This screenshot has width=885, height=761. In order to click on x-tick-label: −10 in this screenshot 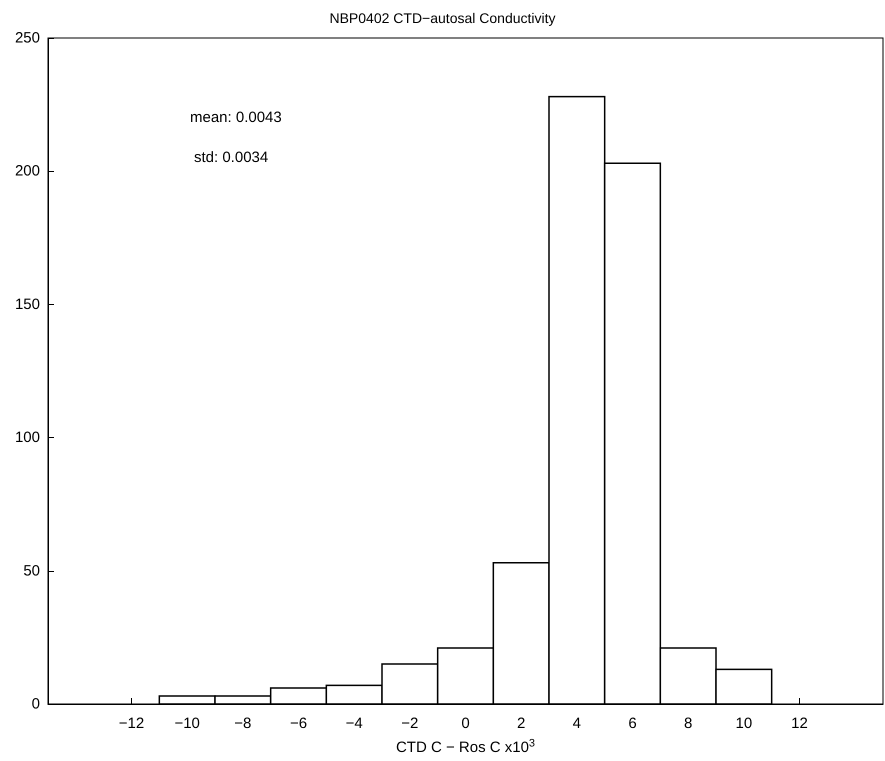, I will do `click(187, 723)`.